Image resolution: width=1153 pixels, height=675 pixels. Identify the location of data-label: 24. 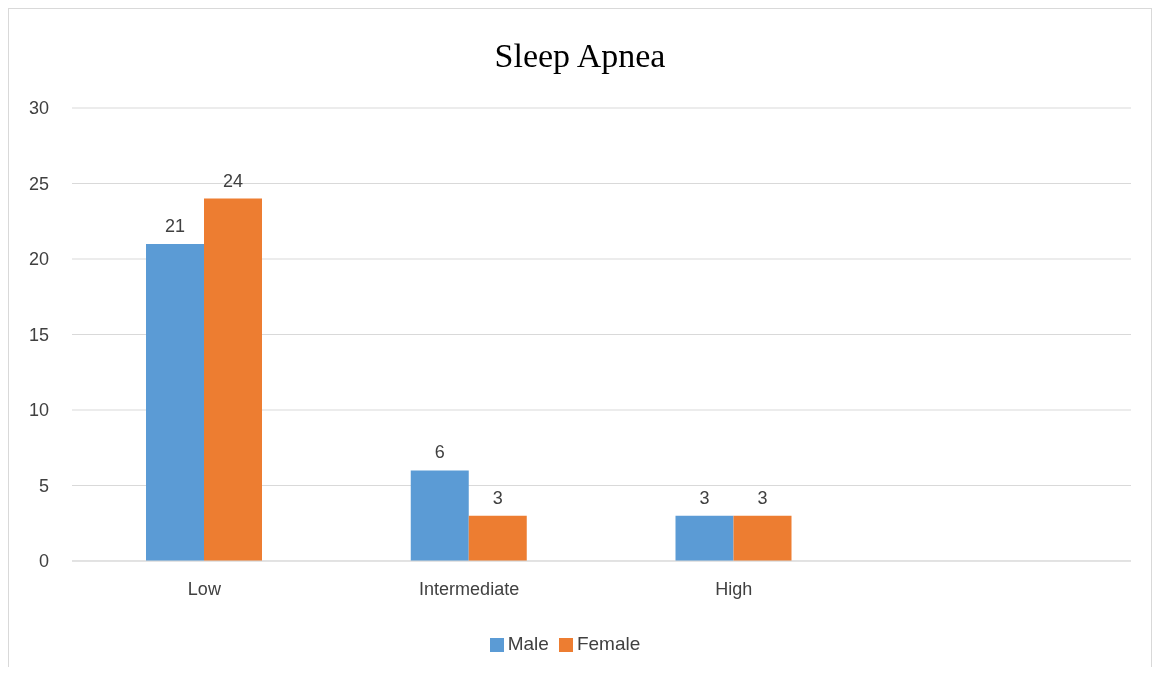
(233, 180).